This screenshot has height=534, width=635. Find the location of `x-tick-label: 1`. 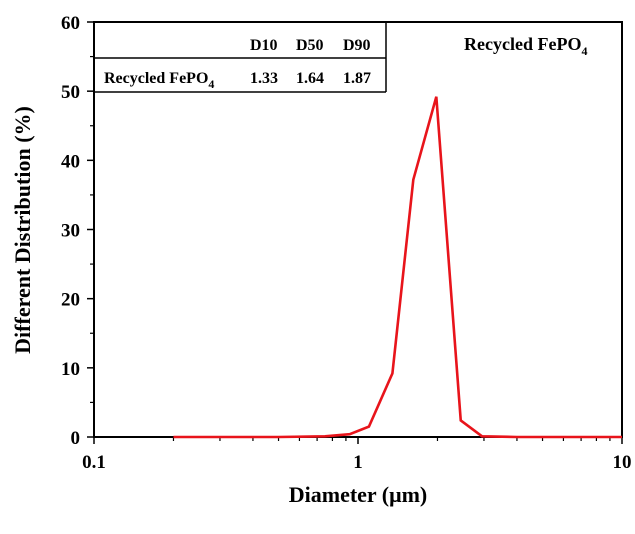

x-tick-label: 1 is located at coordinates (358, 462).